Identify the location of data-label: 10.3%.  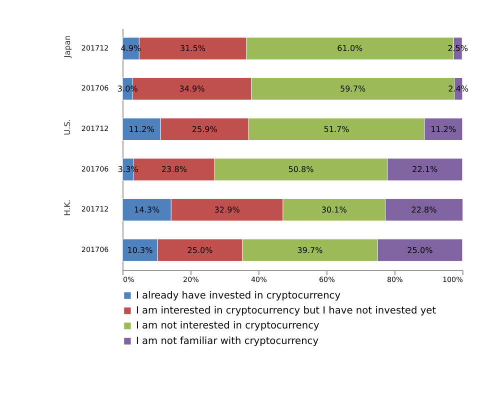
(140, 250).